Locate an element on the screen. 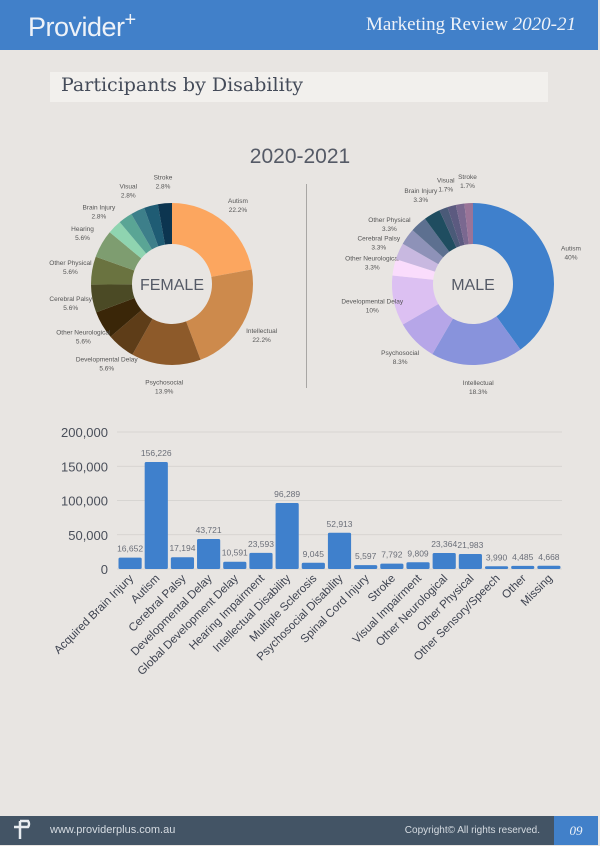 This screenshot has height=846, width=600. bar-value-label: 9,809 is located at coordinates (418, 553).